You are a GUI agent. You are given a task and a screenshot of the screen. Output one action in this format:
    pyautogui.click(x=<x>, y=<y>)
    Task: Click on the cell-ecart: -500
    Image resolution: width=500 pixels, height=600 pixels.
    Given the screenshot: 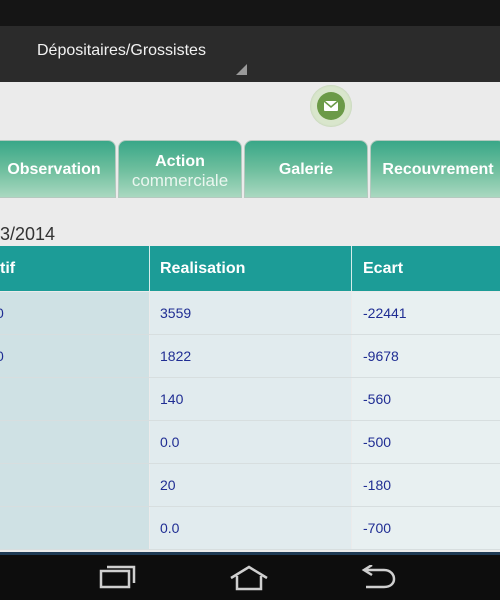 What is the action you would take?
    pyautogui.click(x=426, y=442)
    